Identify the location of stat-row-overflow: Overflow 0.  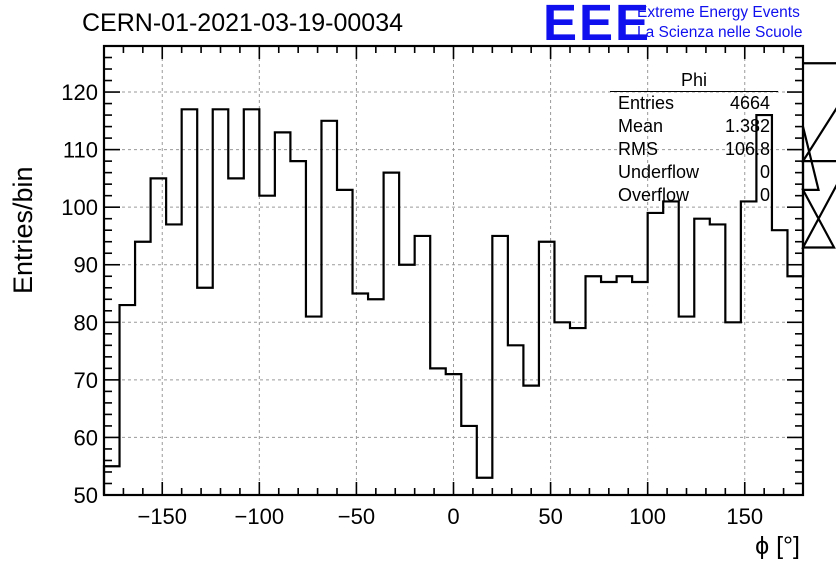
(694, 195).